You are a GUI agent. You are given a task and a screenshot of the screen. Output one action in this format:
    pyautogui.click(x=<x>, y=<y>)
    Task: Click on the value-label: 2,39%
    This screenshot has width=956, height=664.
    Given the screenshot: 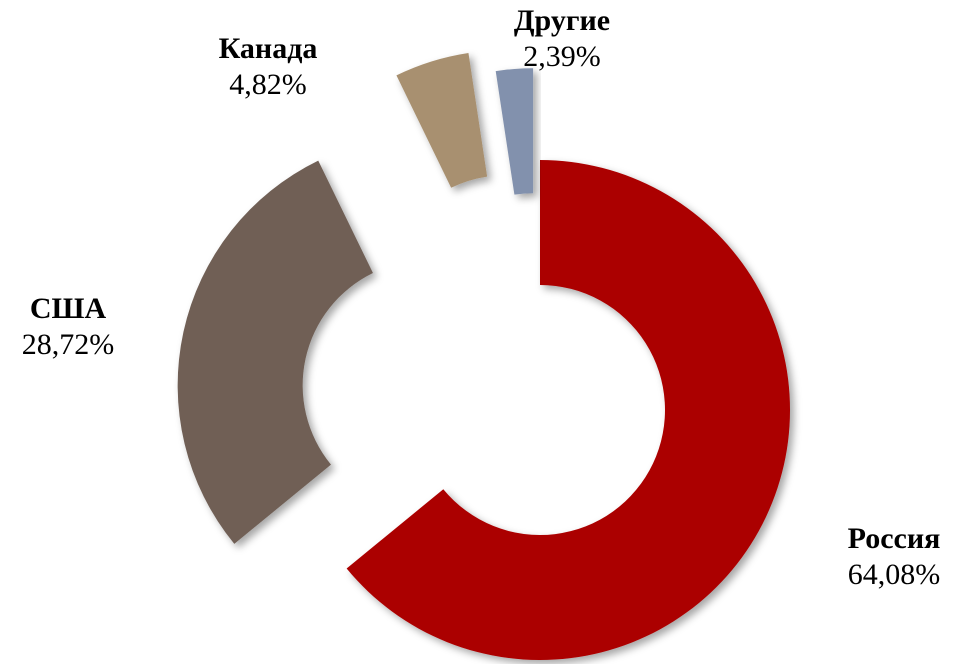 What is the action you would take?
    pyautogui.click(x=562, y=56)
    